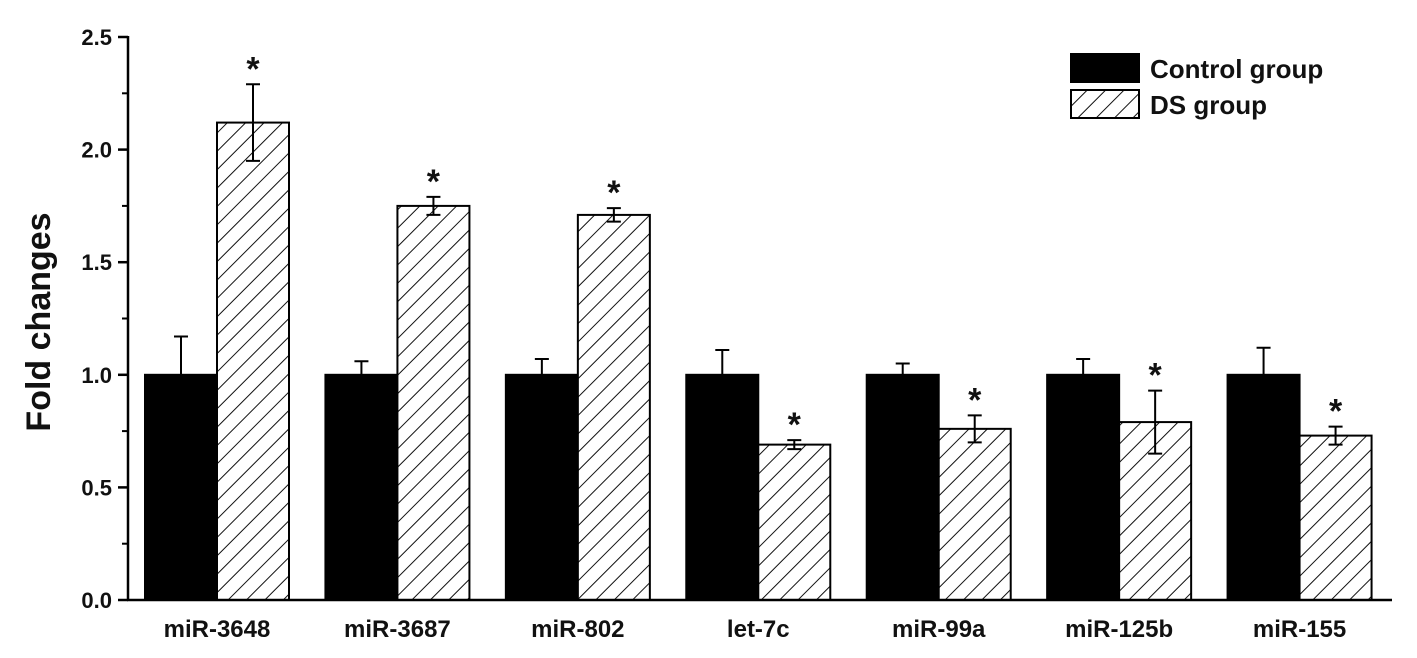 The image size is (1417, 658). I want to click on x-tick-label-let-7c: let-7c, so click(758, 629).